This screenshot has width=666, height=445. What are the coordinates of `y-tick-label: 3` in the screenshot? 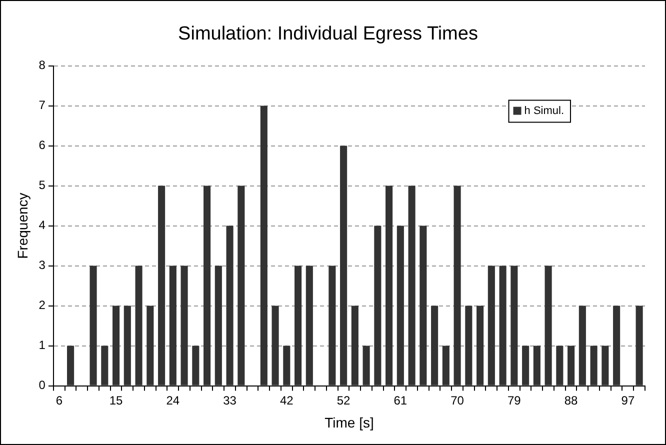 It's located at (42, 265).